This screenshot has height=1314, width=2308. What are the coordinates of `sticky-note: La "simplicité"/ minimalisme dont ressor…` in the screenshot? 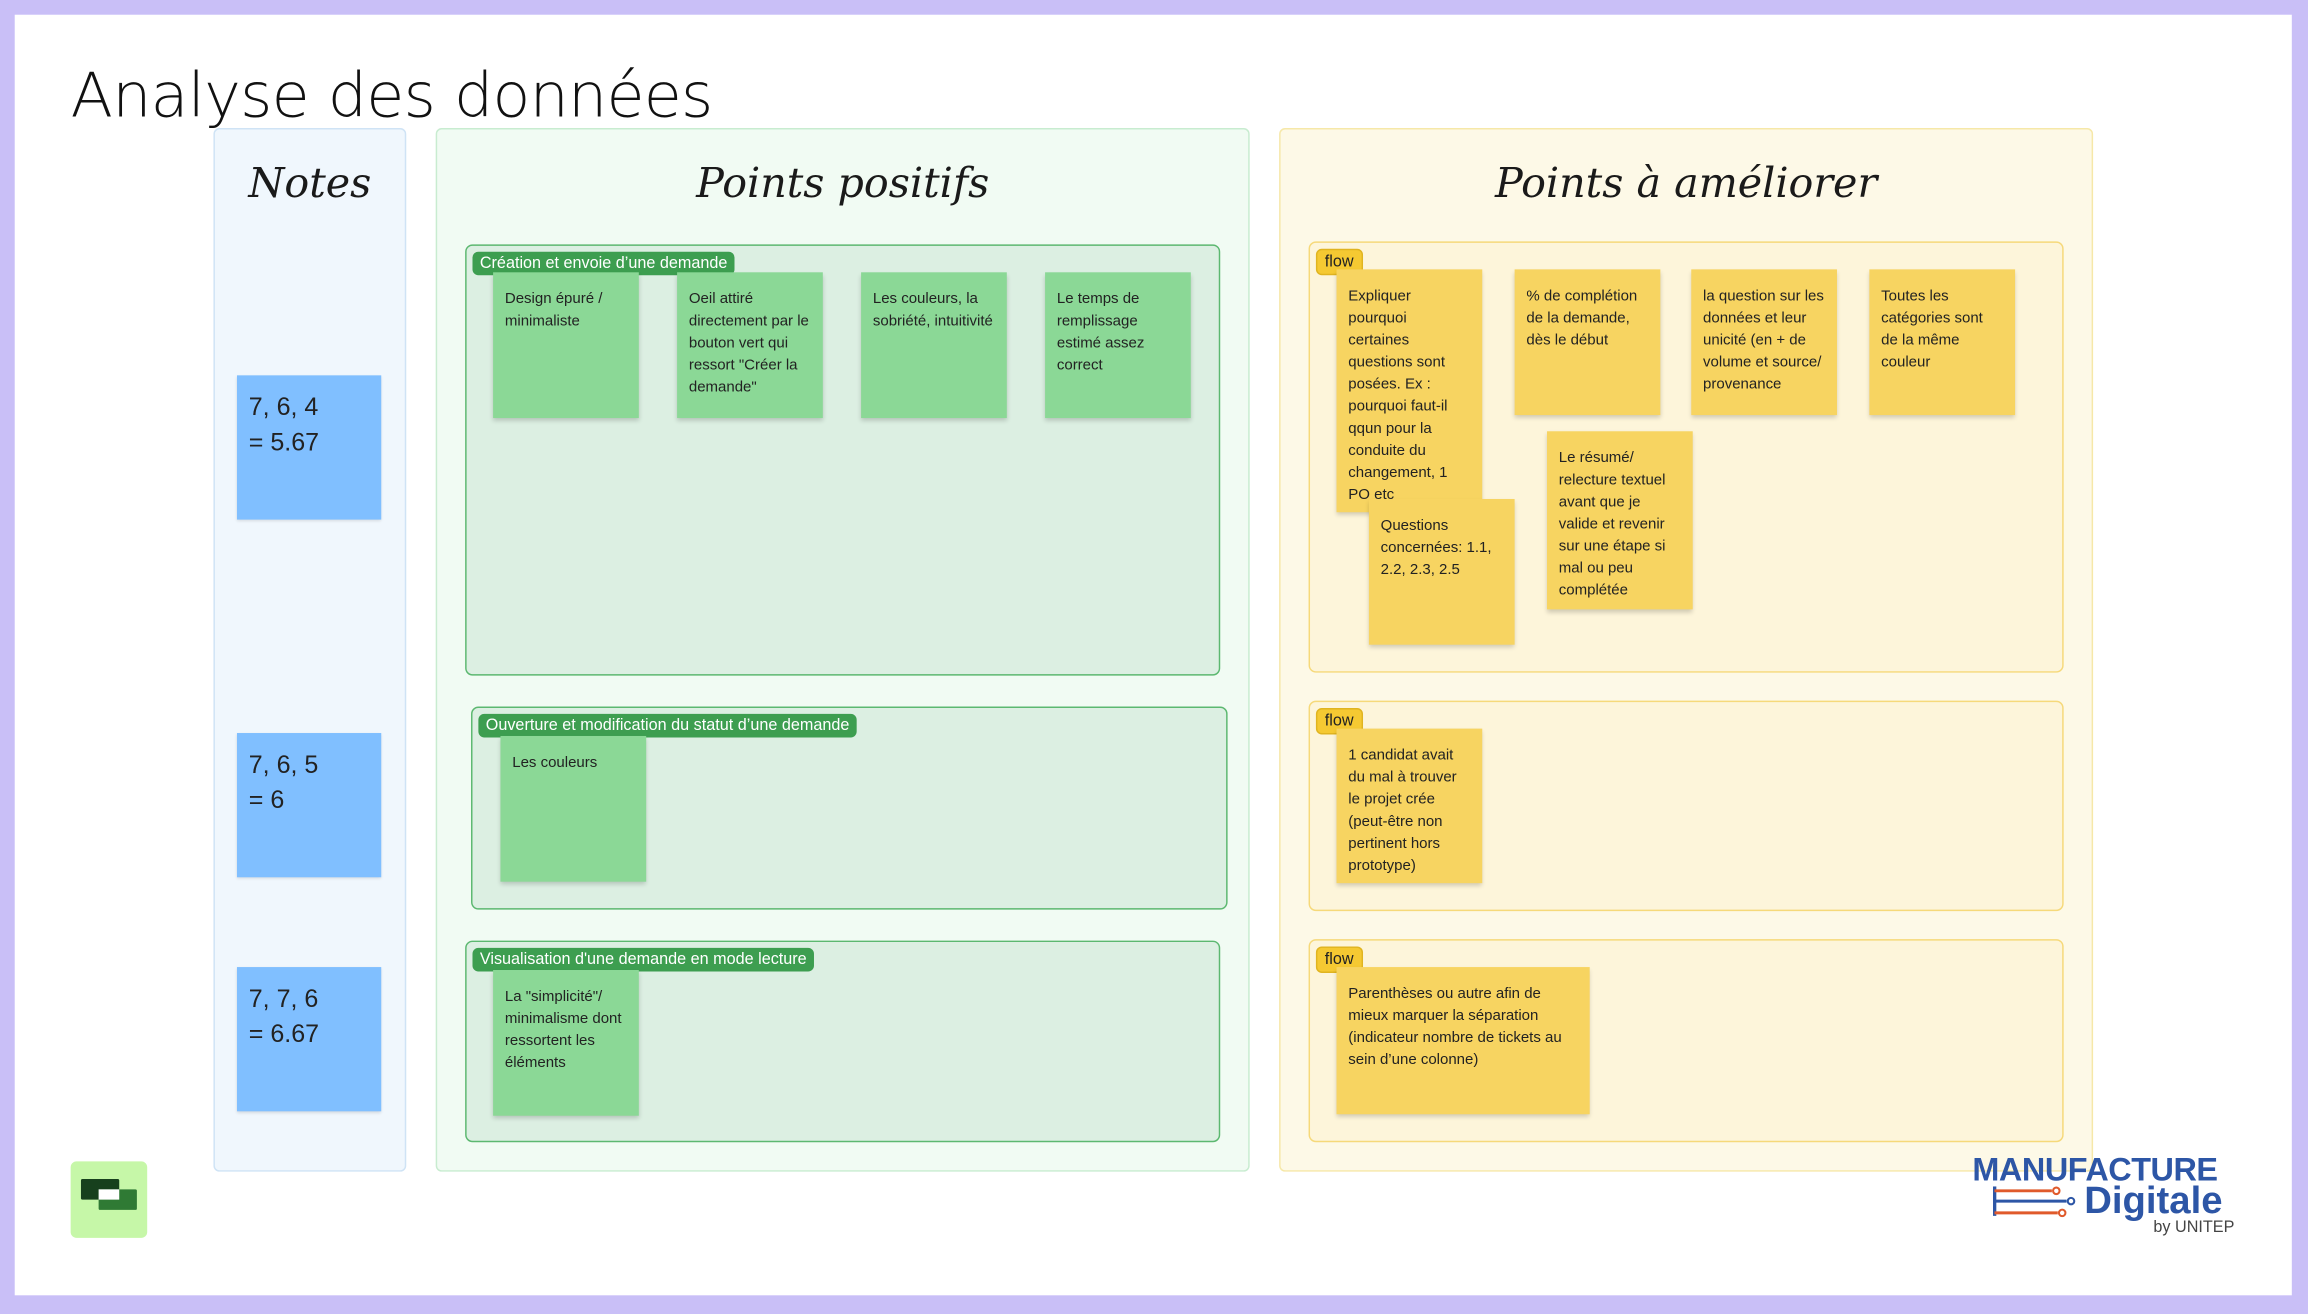 It's located at (566, 1043).